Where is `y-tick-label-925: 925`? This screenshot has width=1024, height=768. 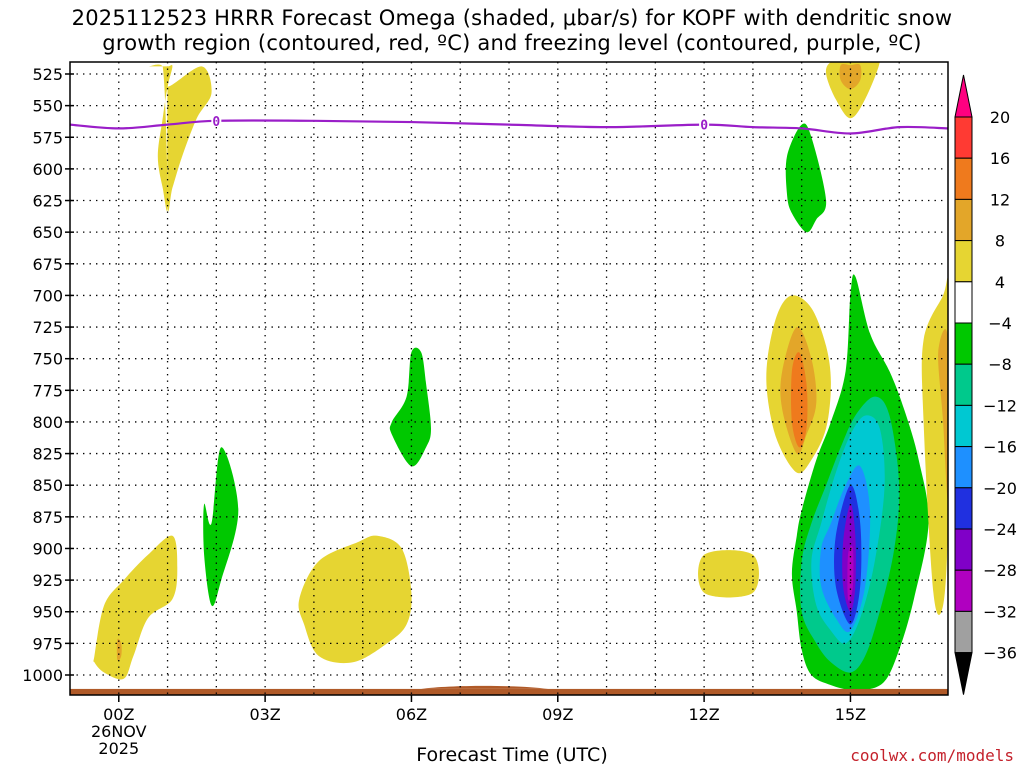 y-tick-label-925: 925 is located at coordinates (47, 580).